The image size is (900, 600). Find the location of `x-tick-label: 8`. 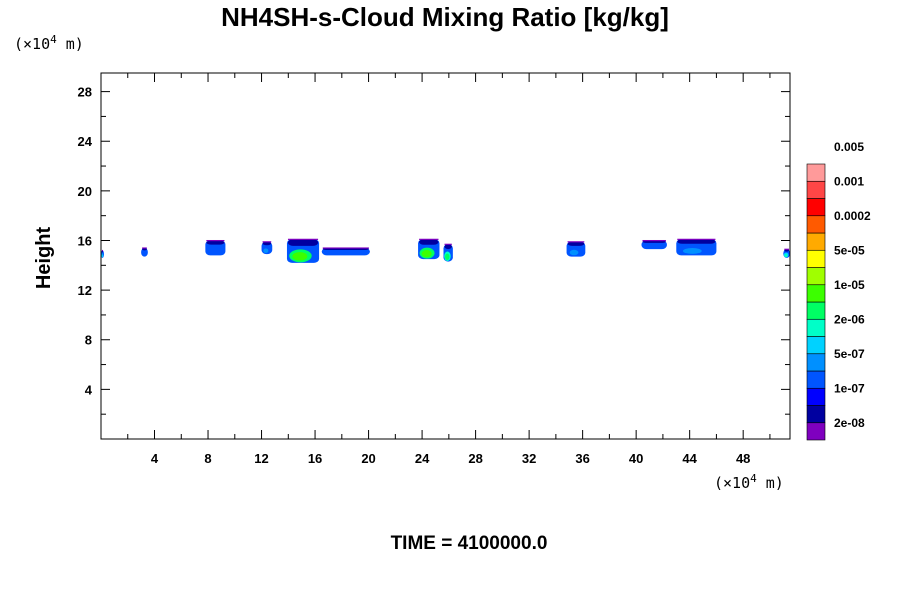

x-tick-label: 8 is located at coordinates (207, 458).